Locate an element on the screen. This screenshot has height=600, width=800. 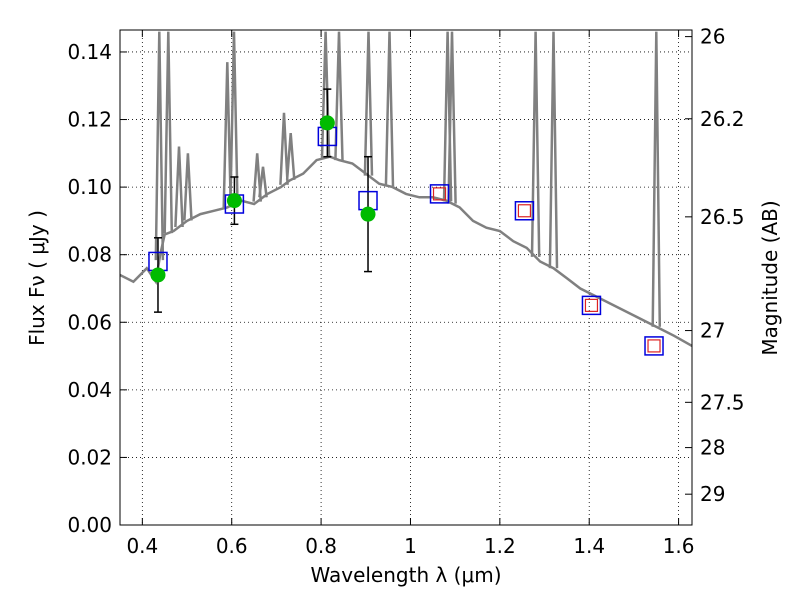
y-tick-label: 0.04 is located at coordinates (89, 390).